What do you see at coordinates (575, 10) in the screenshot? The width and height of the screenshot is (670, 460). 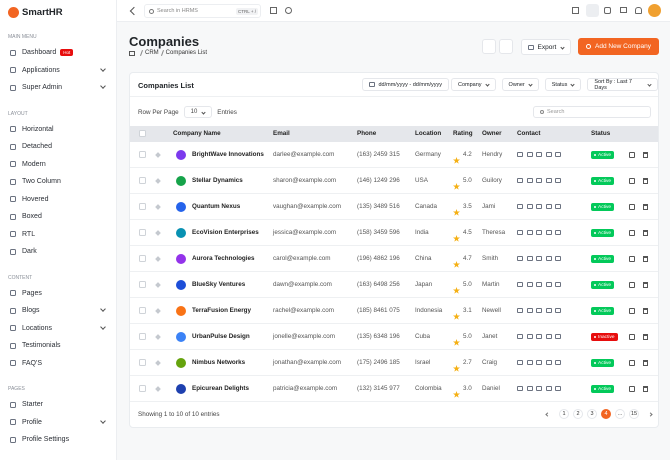 I see `fullscreen-icon` at bounding box center [575, 10].